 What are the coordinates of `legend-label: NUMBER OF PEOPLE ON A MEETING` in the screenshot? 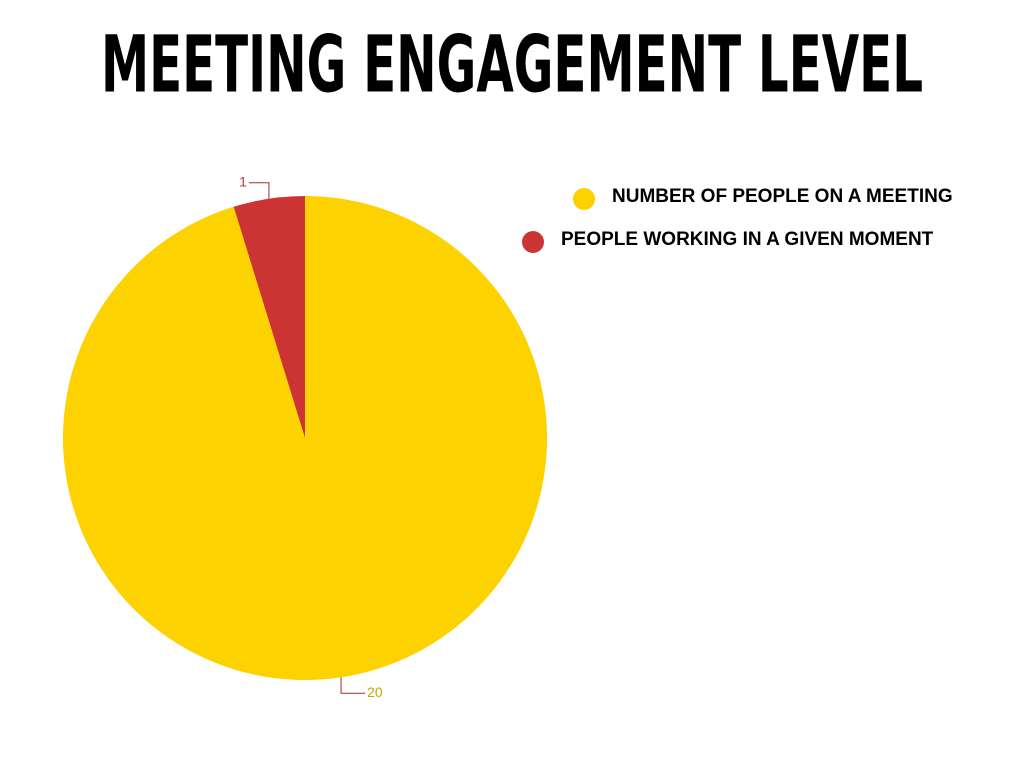 It's located at (782, 196).